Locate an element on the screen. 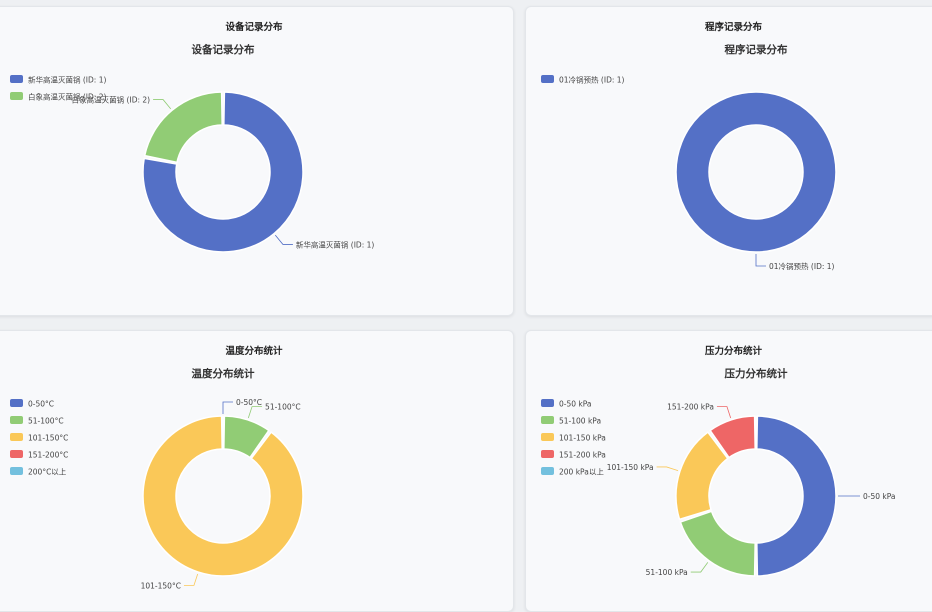 Image resolution: width=932 pixels, height=612 pixels. chart-title: 程序记录分布 is located at coordinates (756, 49).